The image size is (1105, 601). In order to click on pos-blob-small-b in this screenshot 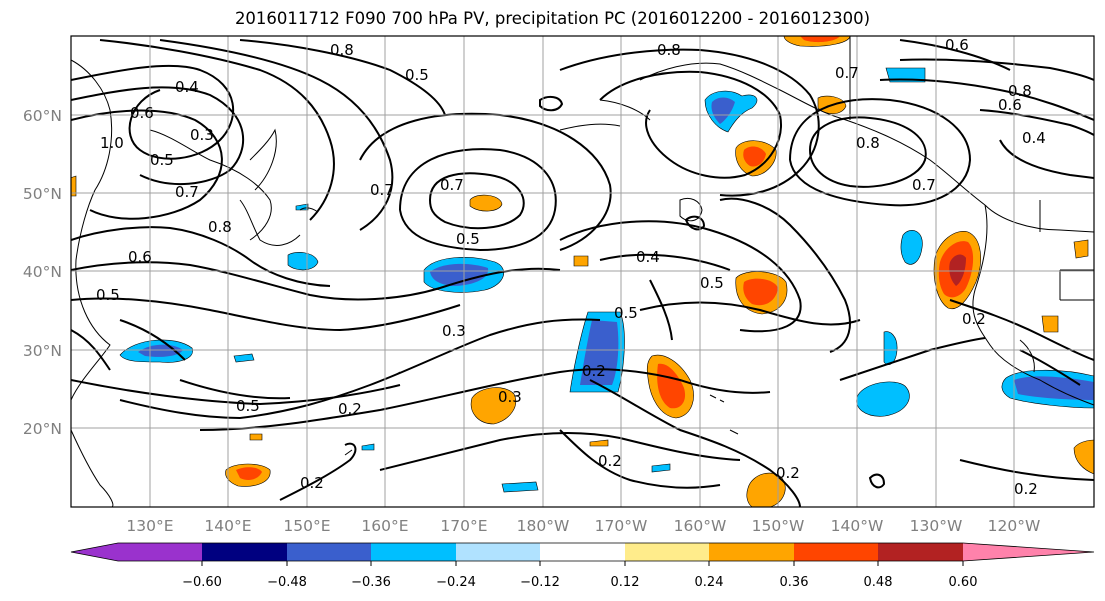, I will do `click(599, 443)`.